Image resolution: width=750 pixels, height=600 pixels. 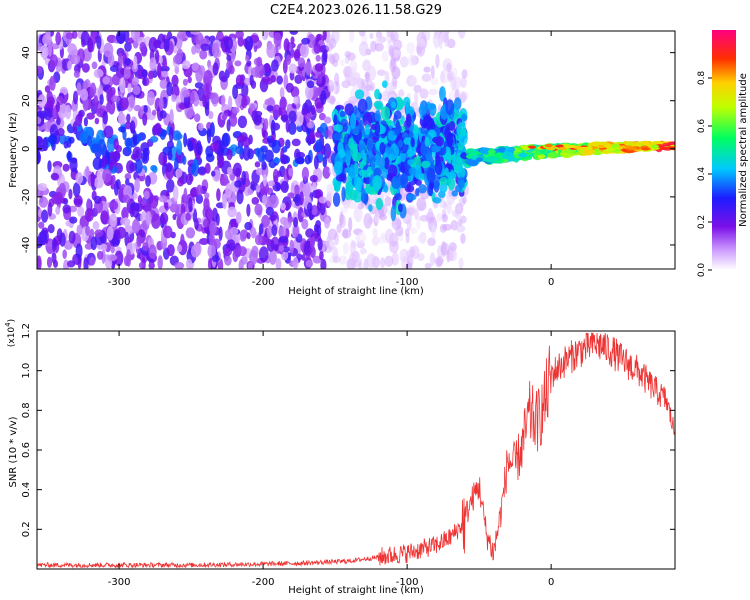 What do you see at coordinates (8, 324) in the screenshot?
I see `snr-multiplier-exp: 4` at bounding box center [8, 324].